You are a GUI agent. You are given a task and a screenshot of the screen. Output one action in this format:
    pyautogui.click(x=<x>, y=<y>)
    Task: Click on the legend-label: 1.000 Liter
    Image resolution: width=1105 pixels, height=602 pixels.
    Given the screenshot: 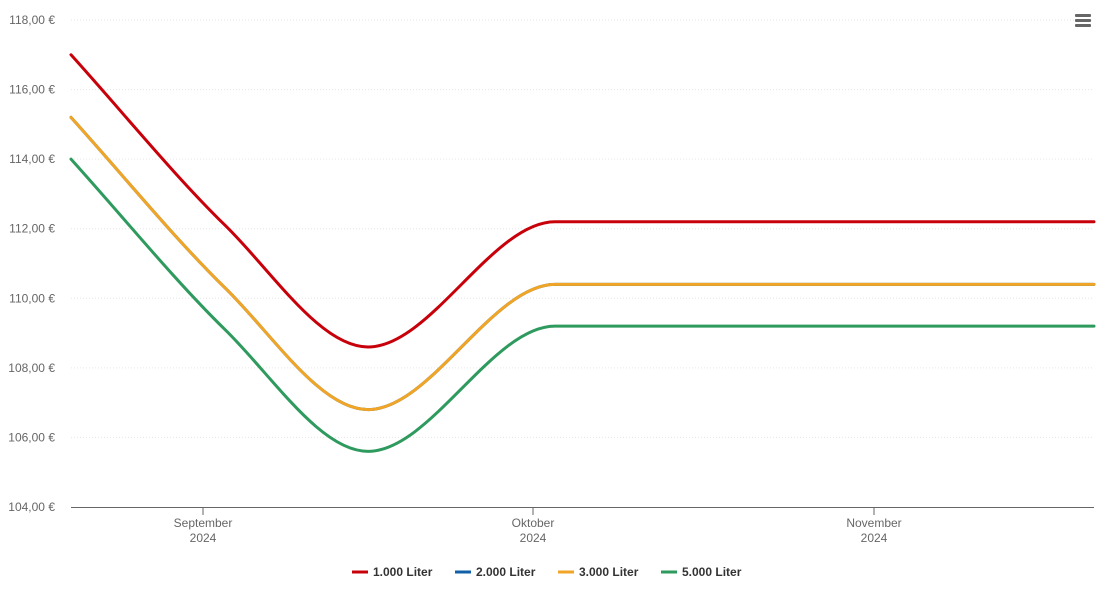 What is the action you would take?
    pyautogui.click(x=403, y=572)
    